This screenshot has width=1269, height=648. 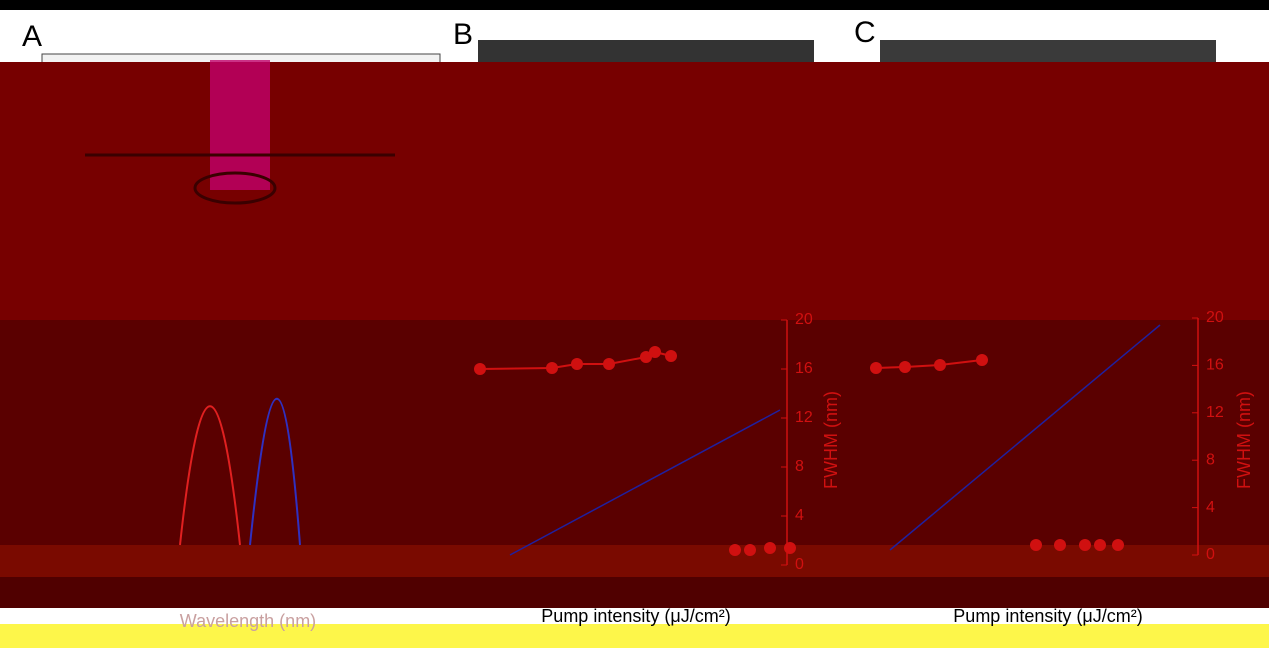 I want to click on panel-b-image, so click(x=646, y=52).